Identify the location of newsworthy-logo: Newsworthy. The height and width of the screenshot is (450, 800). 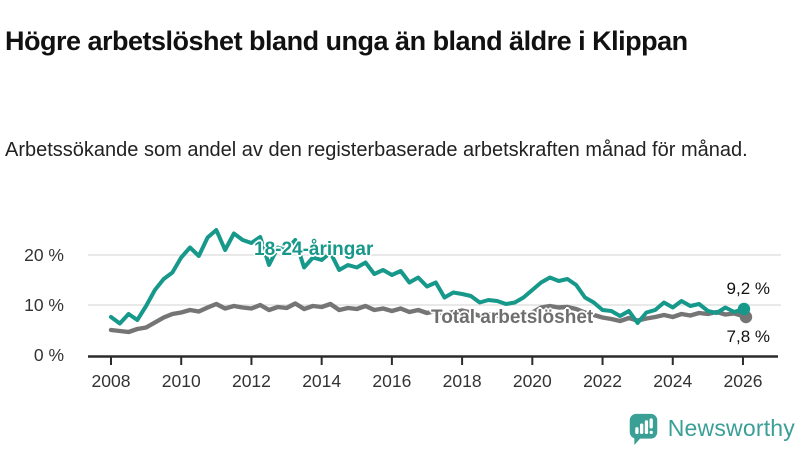
(711, 428).